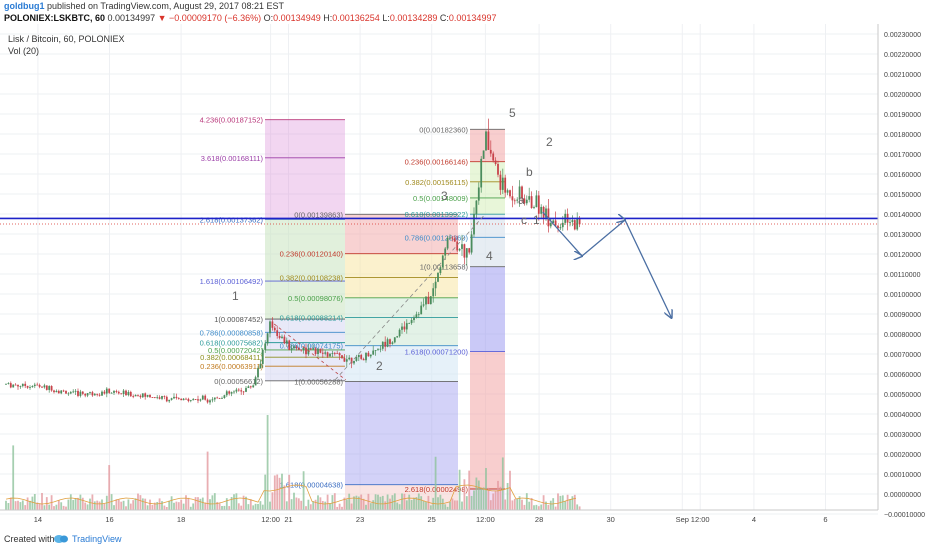  I want to click on tradingview-logo-icon, so click(61, 538).